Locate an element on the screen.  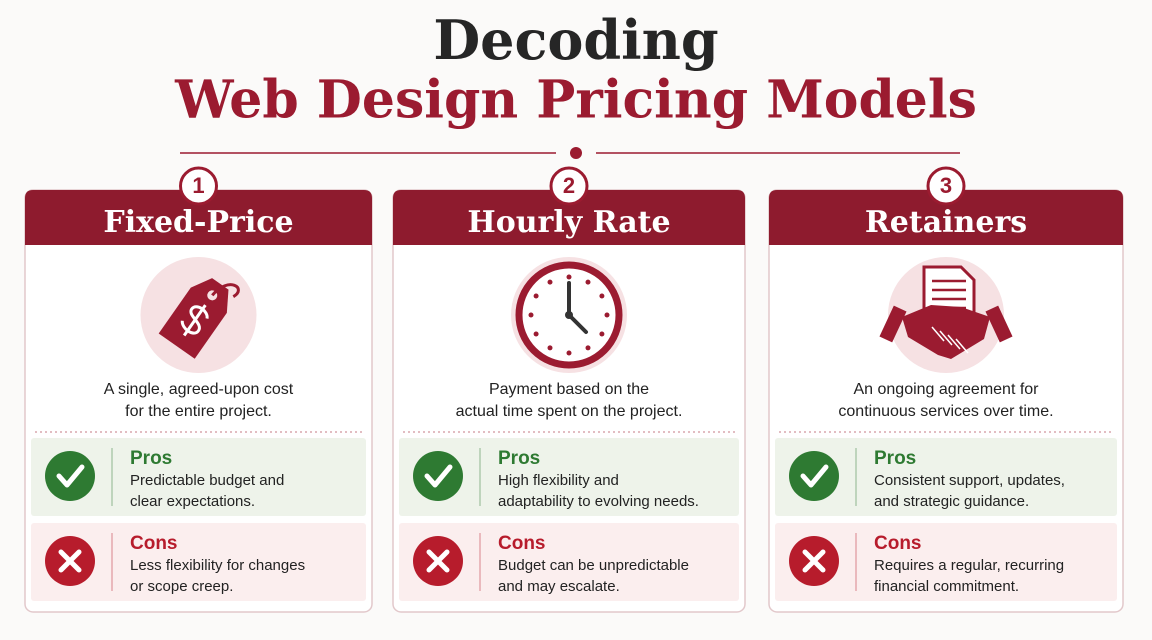
pros-text: and strategic guidance. is located at coordinates (951, 501).